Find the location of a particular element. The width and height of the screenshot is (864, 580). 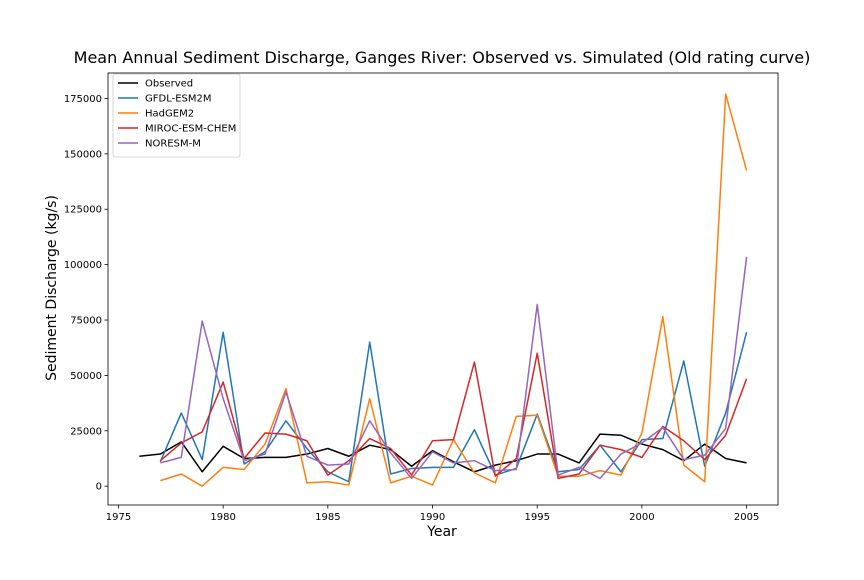

x-tick-label-3: 1990 is located at coordinates (432, 517).